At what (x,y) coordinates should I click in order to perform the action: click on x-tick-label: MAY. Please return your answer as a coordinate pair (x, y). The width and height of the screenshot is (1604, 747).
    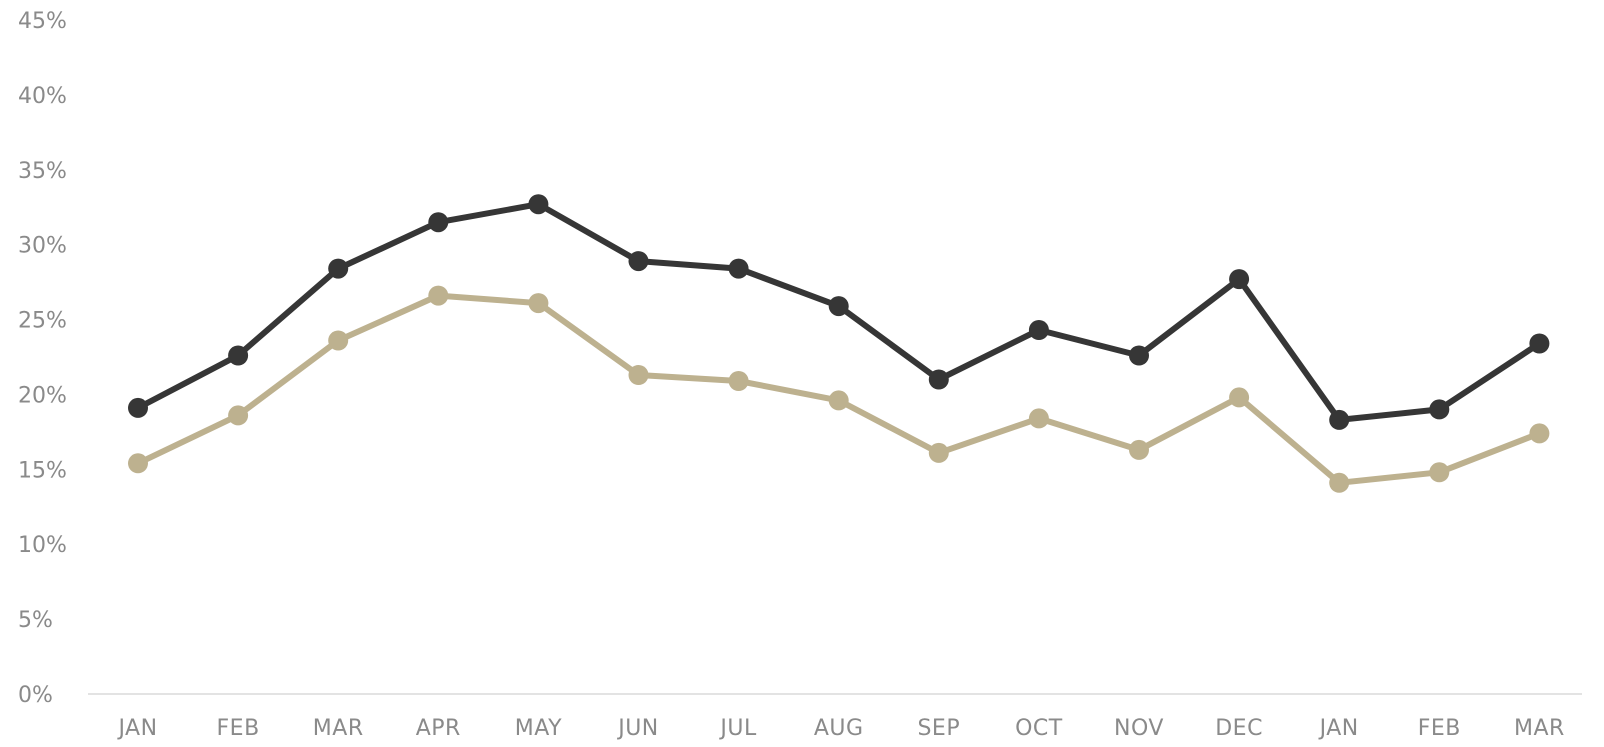
    Looking at the image, I should click on (538, 728).